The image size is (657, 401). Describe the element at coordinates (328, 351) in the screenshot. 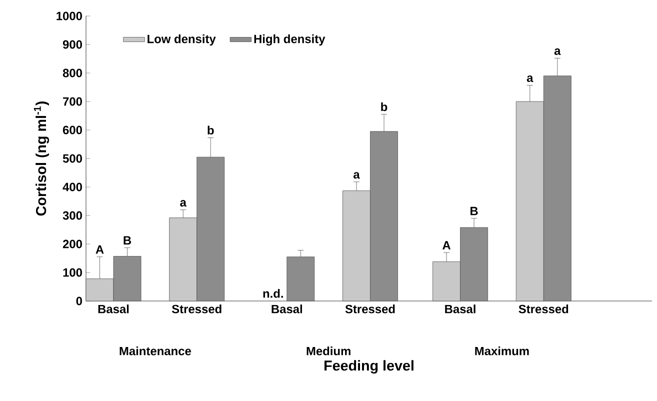

I see `text: Medium` at that location.